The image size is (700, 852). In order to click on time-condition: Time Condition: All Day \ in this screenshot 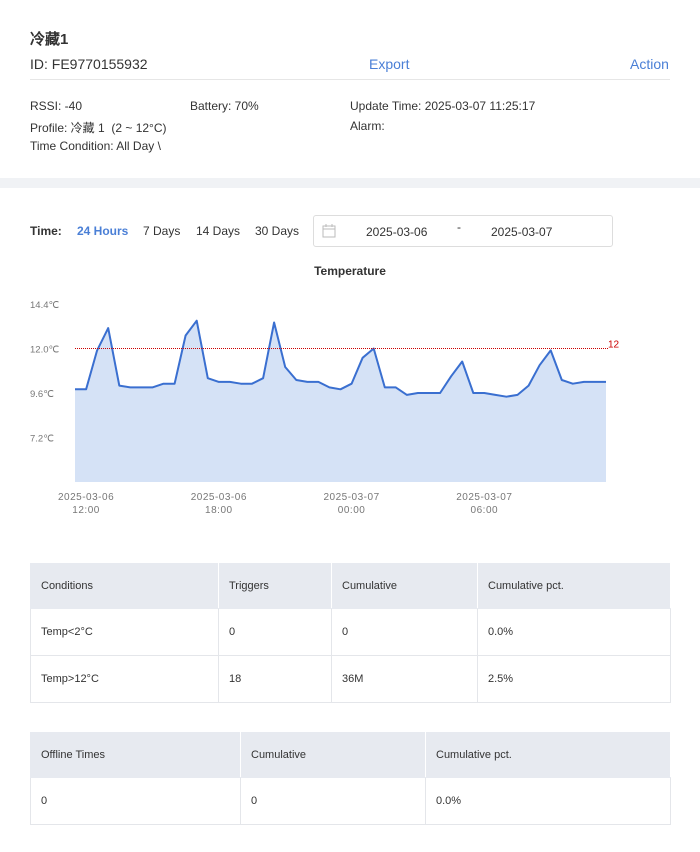, I will do `click(95, 146)`.